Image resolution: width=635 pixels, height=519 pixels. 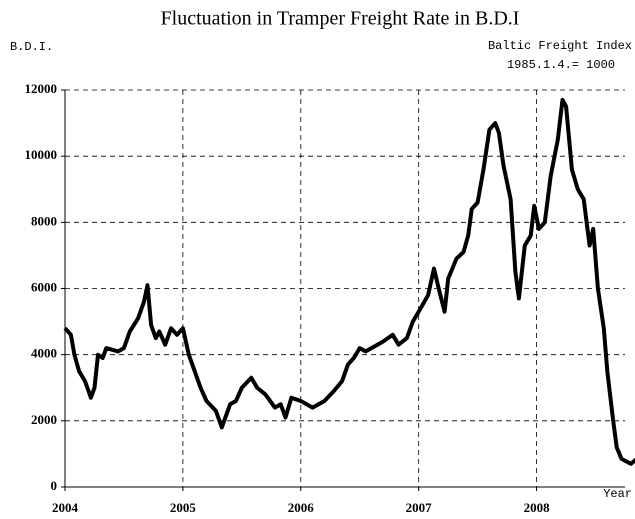 I want to click on y-tick-label: 0, so click(x=54, y=485).